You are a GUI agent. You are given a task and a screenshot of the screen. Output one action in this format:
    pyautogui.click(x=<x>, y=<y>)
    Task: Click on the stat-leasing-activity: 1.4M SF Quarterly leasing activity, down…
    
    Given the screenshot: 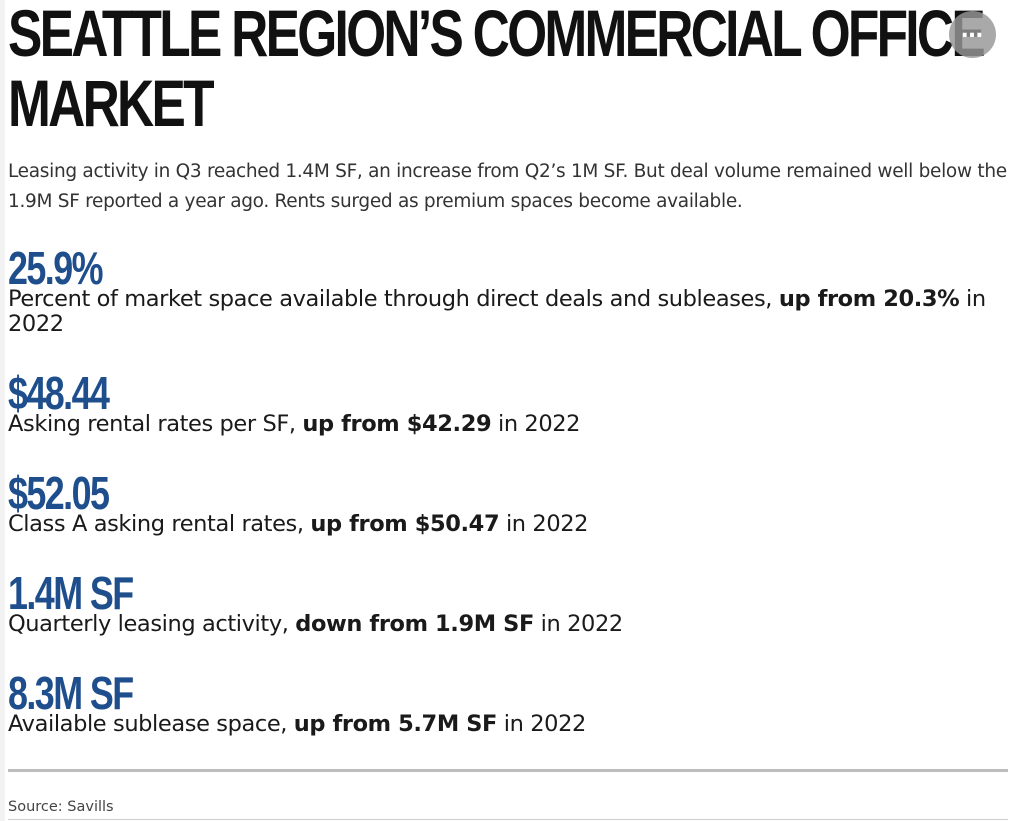 What is the action you would take?
    pyautogui.click(x=508, y=602)
    